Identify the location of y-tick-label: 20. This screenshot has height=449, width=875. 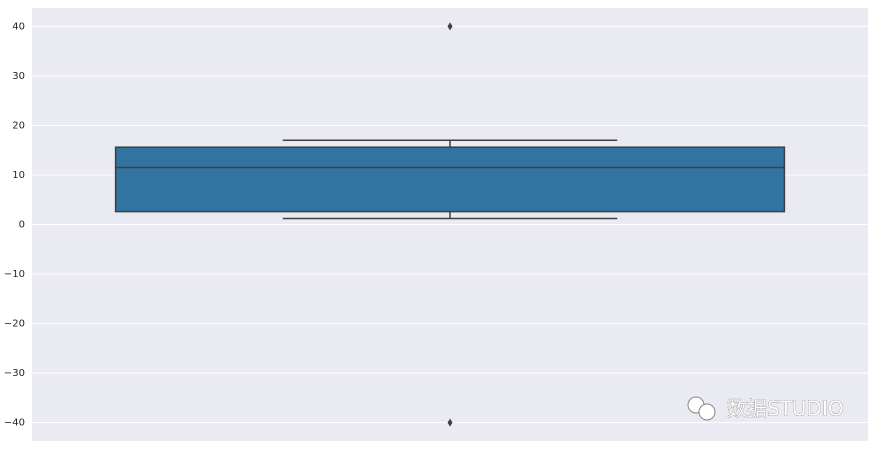
(18, 125).